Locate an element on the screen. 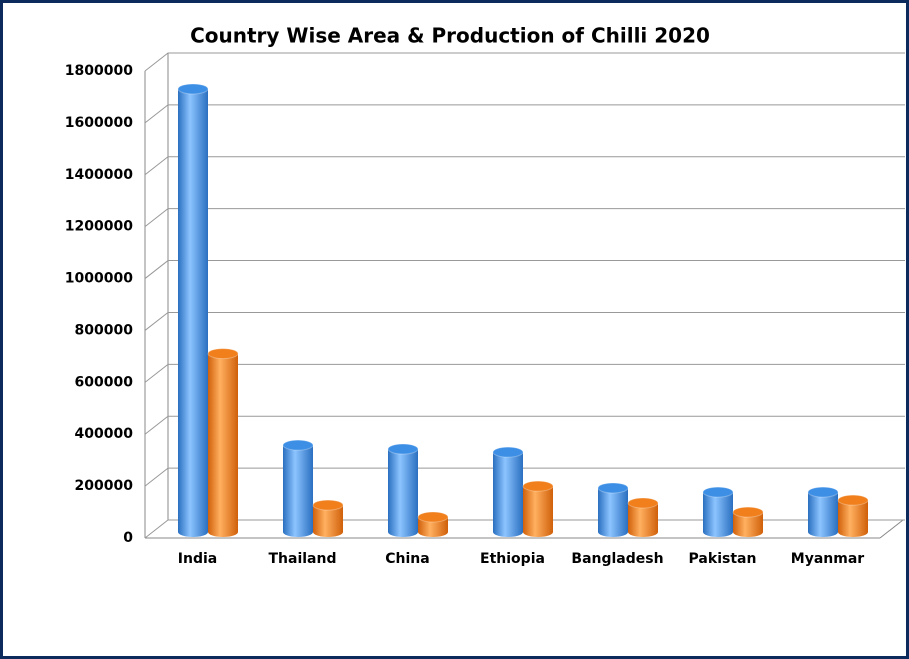 The width and height of the screenshot is (909, 659). y-tick-label: 200000 is located at coordinates (104, 486).